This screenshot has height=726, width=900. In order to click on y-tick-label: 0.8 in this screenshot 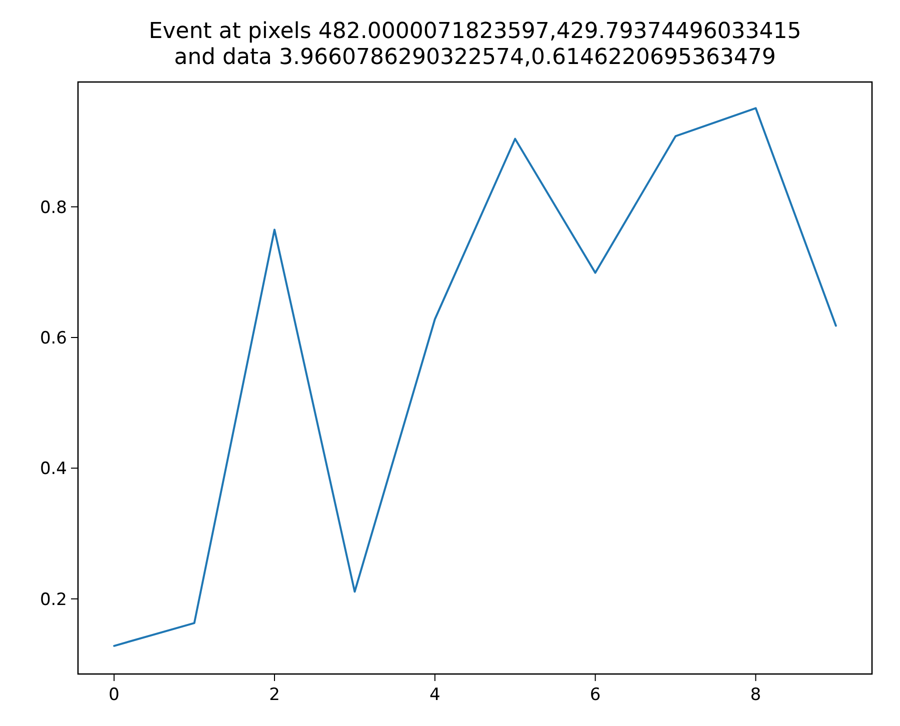, I will do `click(53, 208)`.